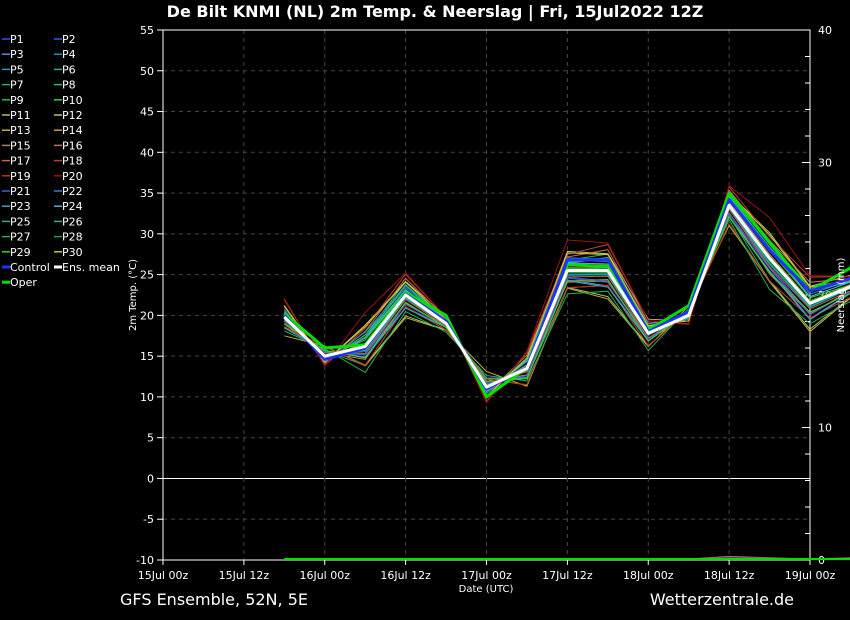  Describe the element at coordinates (72, 206) in the screenshot. I see `legend-label: P24` at that location.